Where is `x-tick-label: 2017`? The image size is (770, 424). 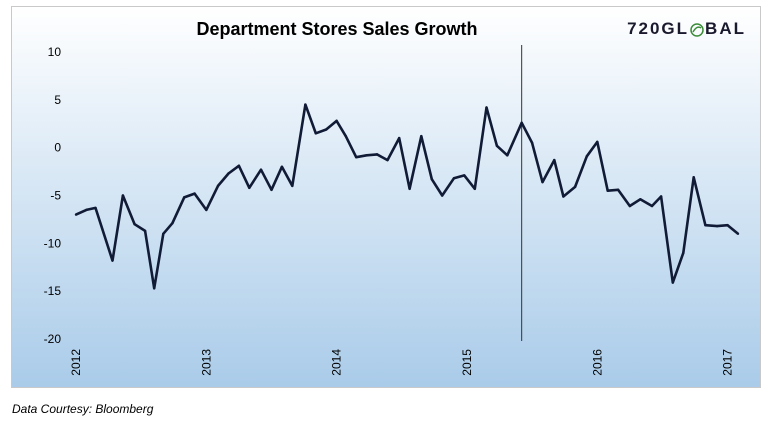
x-tick-label: 2017 is located at coordinates (728, 362).